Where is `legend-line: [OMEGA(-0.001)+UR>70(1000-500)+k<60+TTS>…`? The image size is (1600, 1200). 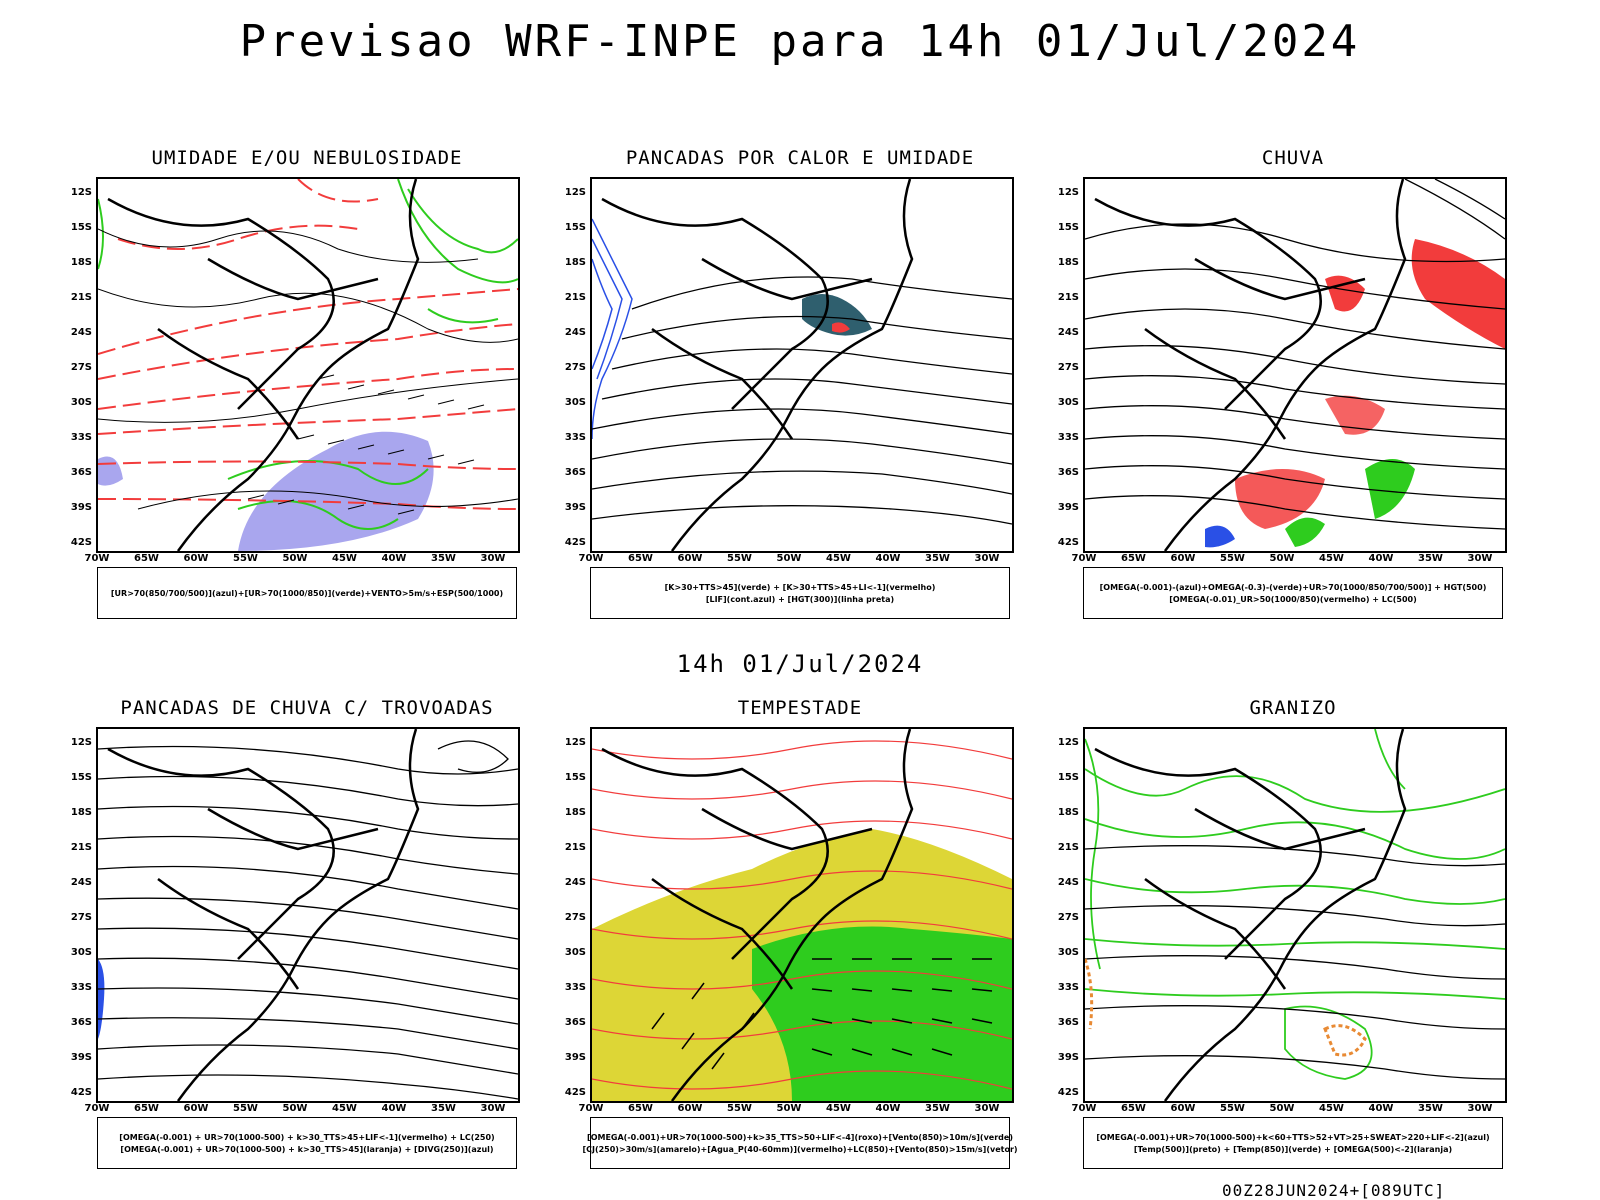
legend-line: [OMEGA(-0.001)+UR>70(1000-500)+k<60+TTS>… is located at coordinates (1293, 1137).